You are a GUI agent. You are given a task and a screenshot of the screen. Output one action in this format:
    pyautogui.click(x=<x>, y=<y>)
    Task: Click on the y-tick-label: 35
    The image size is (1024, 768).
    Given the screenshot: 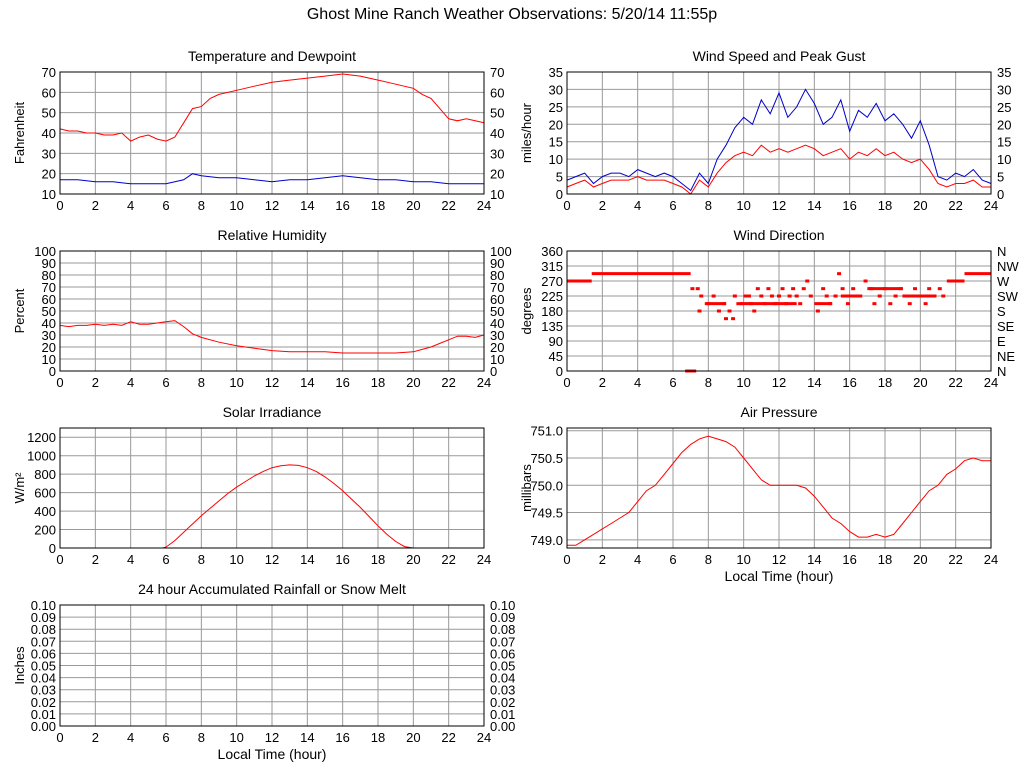 What is the action you would take?
    pyautogui.click(x=556, y=72)
    